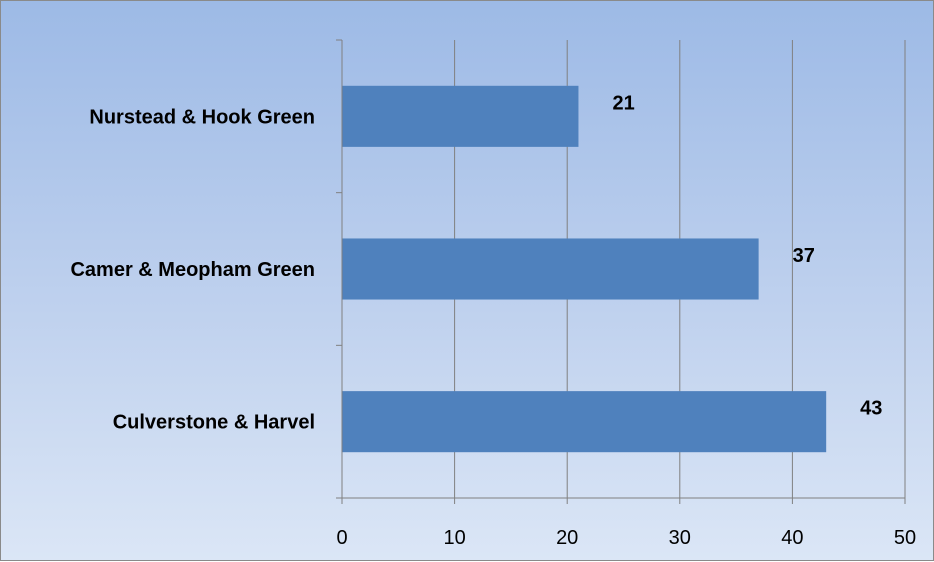 This screenshot has width=934, height=562. What do you see at coordinates (871, 409) in the screenshot?
I see `data-label: 43` at bounding box center [871, 409].